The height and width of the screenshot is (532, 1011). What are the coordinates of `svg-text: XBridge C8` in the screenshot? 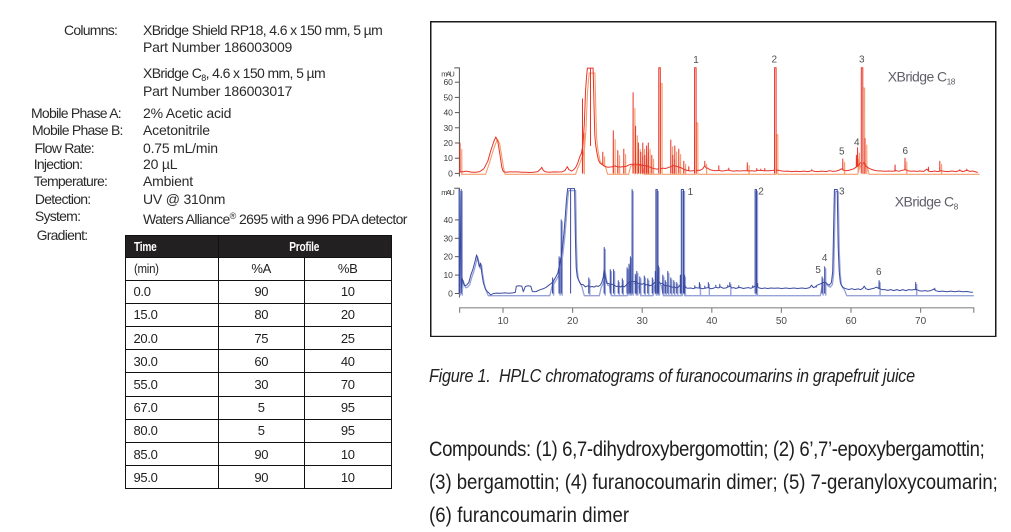 It's located at (927, 202).